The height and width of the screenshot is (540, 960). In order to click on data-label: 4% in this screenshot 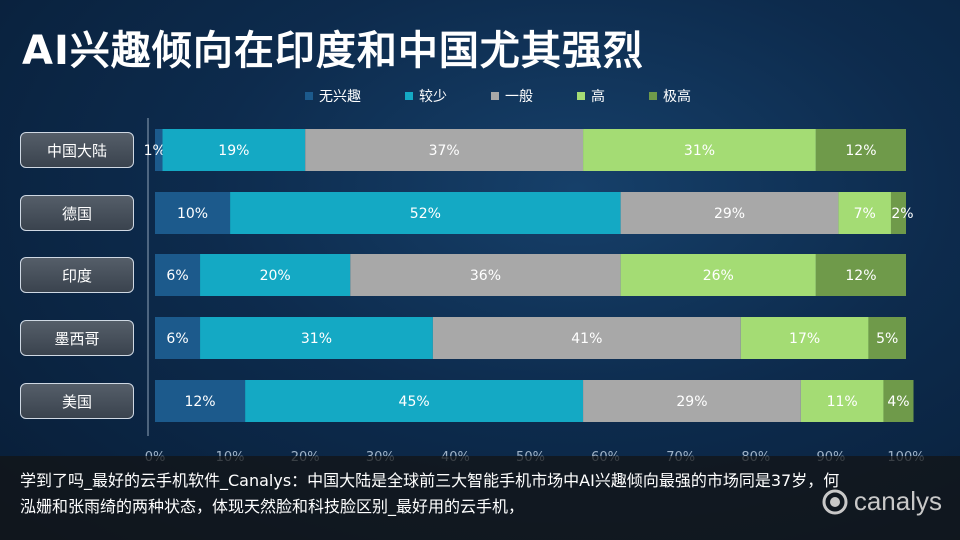, I will do `click(898, 402)`.